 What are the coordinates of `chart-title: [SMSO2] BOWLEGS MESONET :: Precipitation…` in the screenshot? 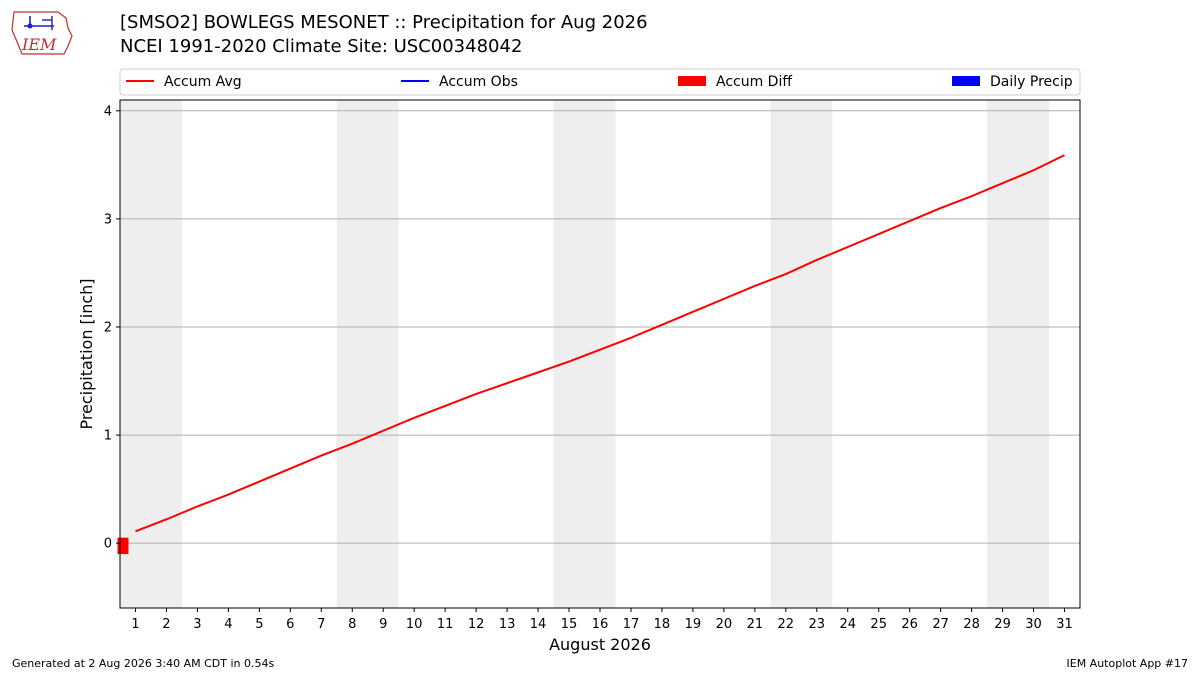 It's located at (384, 22).